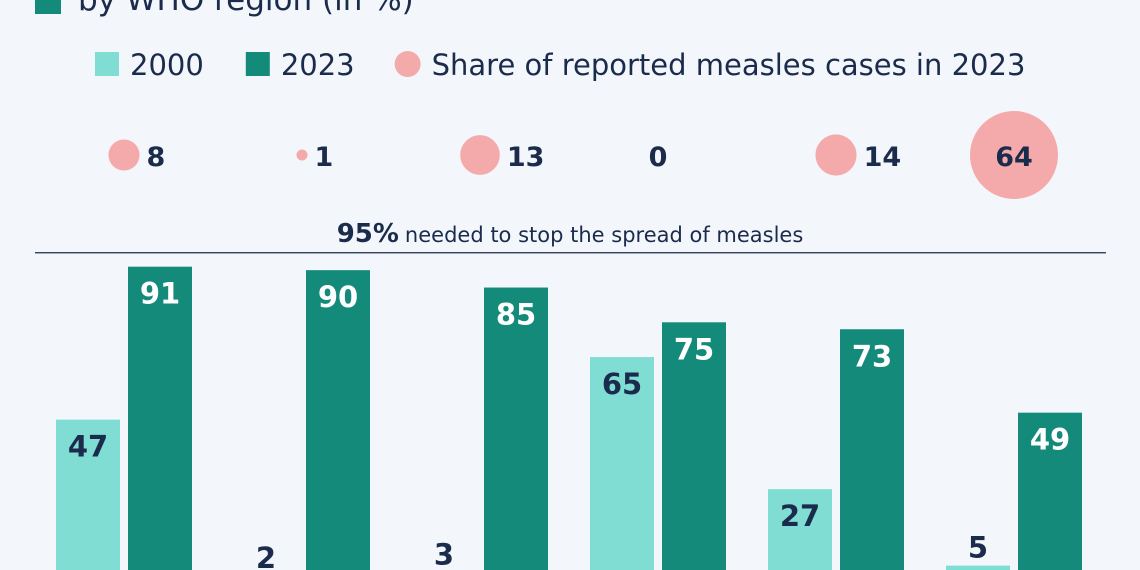 The width and height of the screenshot is (1140, 570). Describe the element at coordinates (48, 7) in the screenshot. I see `title-marker` at that location.